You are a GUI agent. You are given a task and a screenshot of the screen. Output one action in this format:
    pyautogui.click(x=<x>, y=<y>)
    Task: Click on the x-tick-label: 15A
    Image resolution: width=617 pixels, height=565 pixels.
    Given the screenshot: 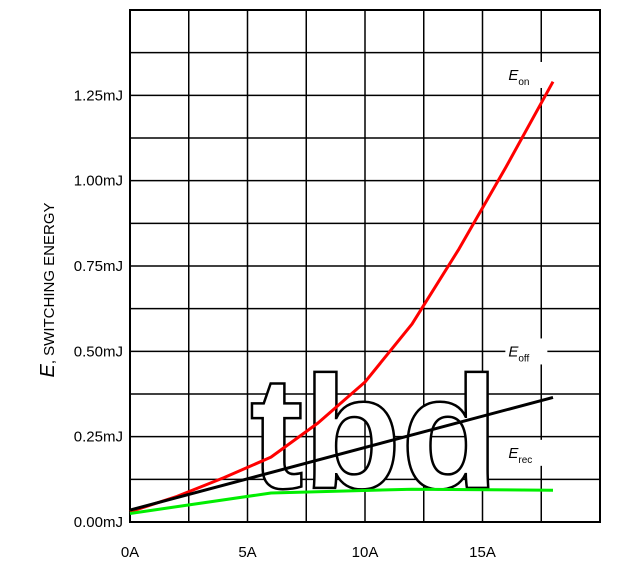 What is the action you would take?
    pyautogui.click(x=482, y=552)
    